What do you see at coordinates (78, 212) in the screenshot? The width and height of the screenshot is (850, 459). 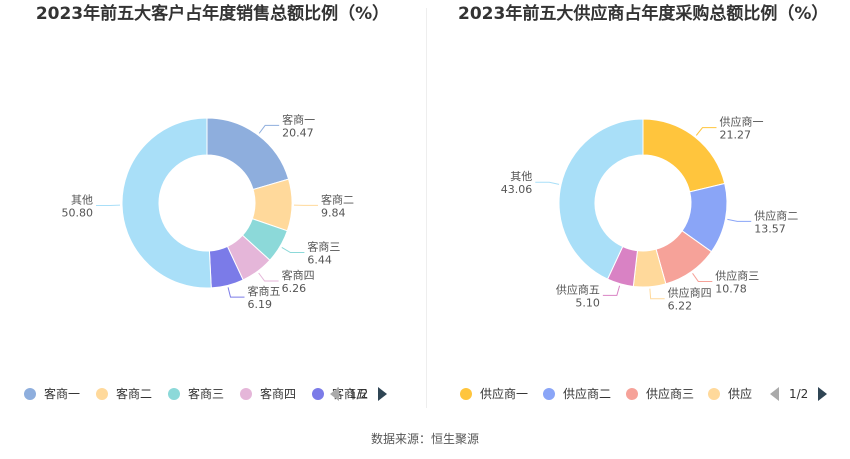 I see `slice-value-label: 50.80` at bounding box center [78, 212].